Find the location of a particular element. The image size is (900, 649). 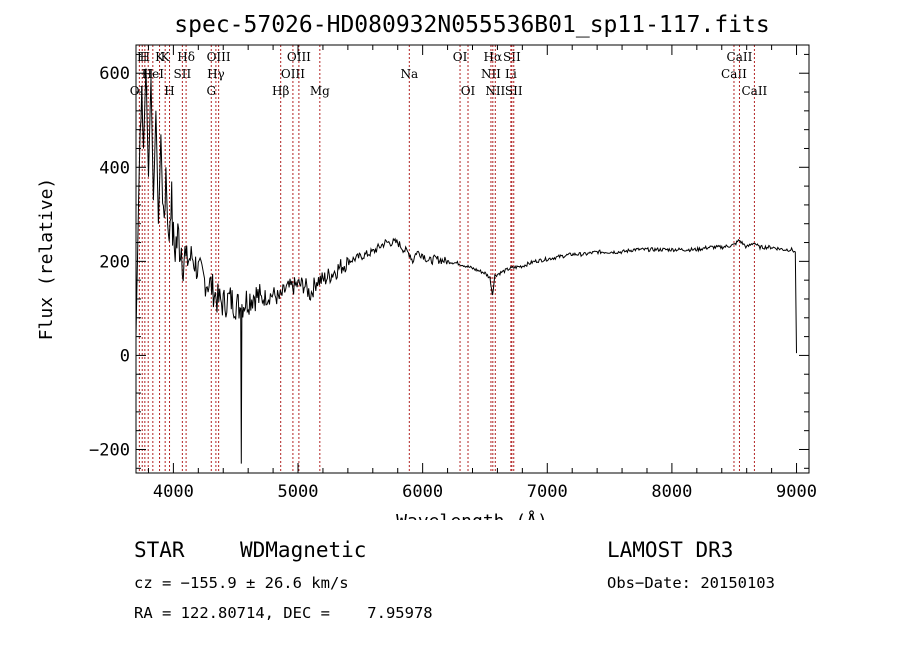

y-tick-label: 400 is located at coordinates (114, 168).